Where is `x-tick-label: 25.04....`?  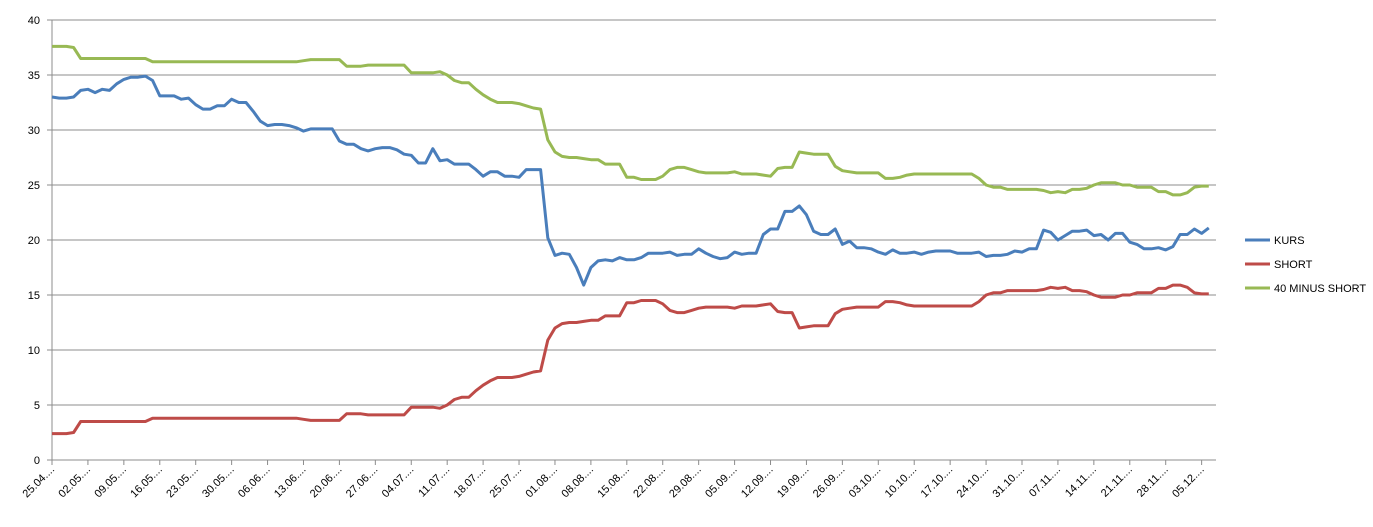 x-tick-label: 25.04.... is located at coordinates (39, 482).